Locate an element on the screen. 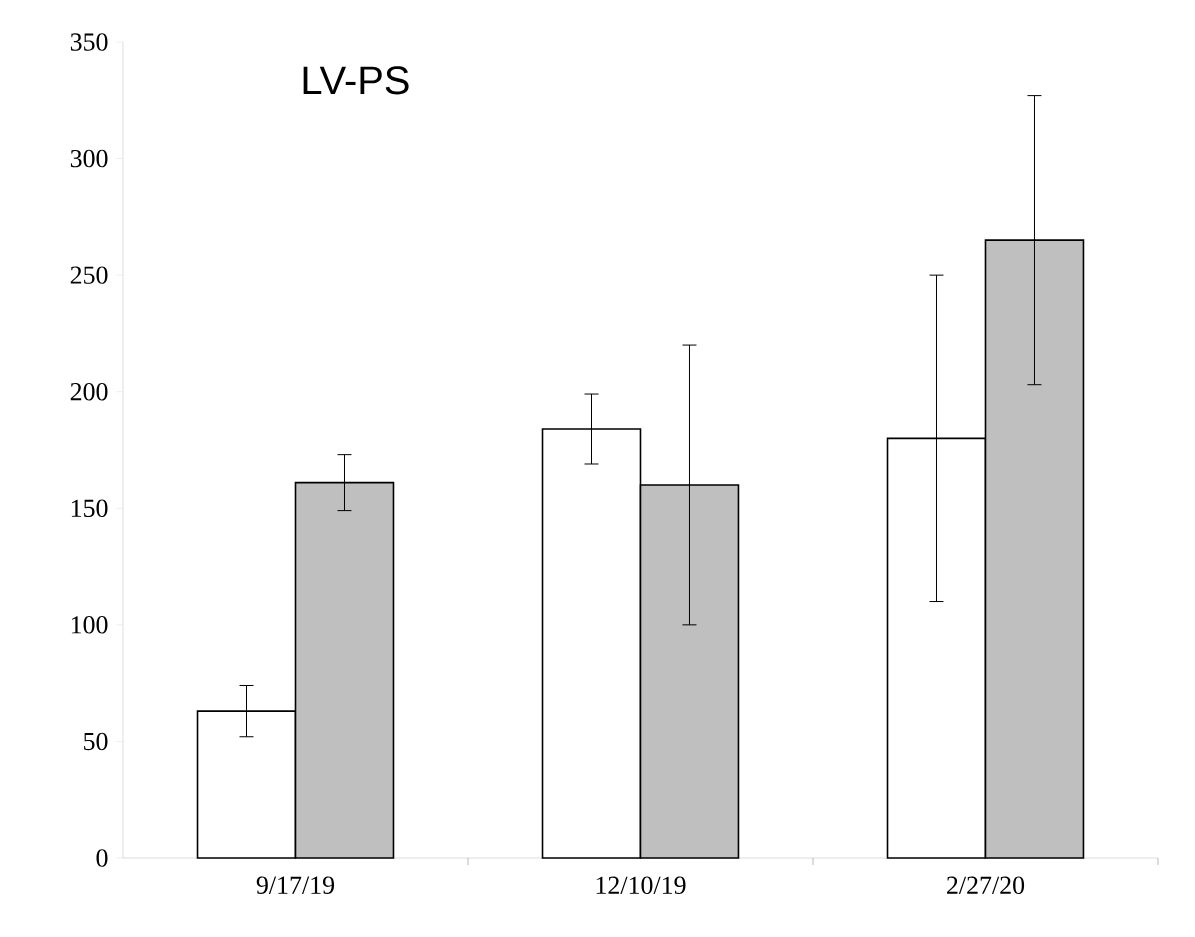 Image resolution: width=1195 pixels, height=937 pixels. y-tick-label: 50 is located at coordinates (96, 741).